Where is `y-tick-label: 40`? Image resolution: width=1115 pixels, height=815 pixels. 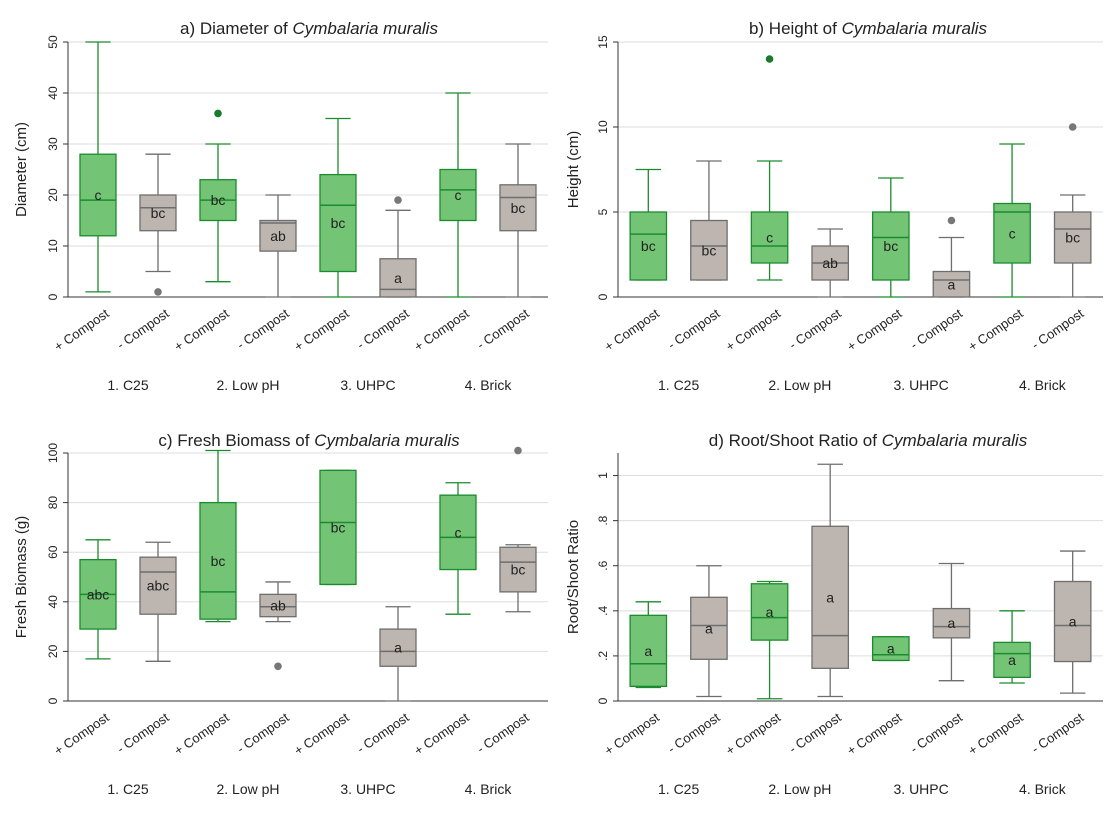 y-tick-label: 40 is located at coordinates (53, 602).